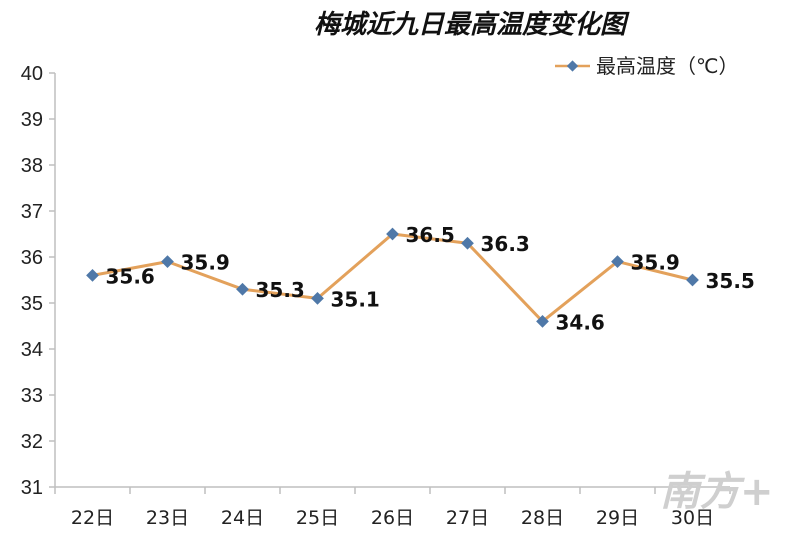 This screenshot has height=545, width=793. I want to click on y-tick-label: 33, so click(32, 396).